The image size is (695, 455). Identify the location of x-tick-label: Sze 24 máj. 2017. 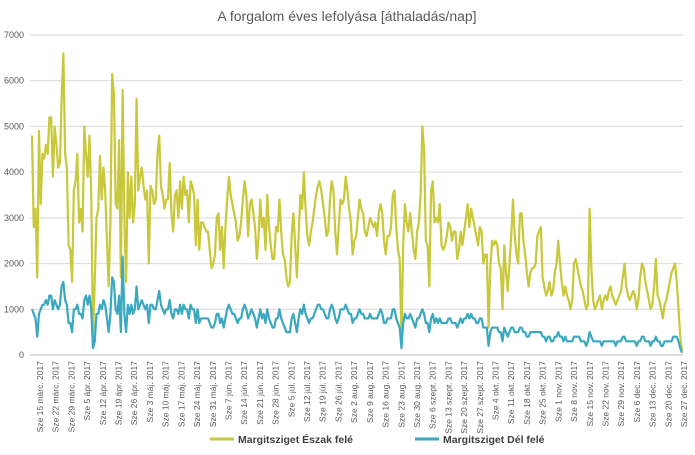
(197, 394).